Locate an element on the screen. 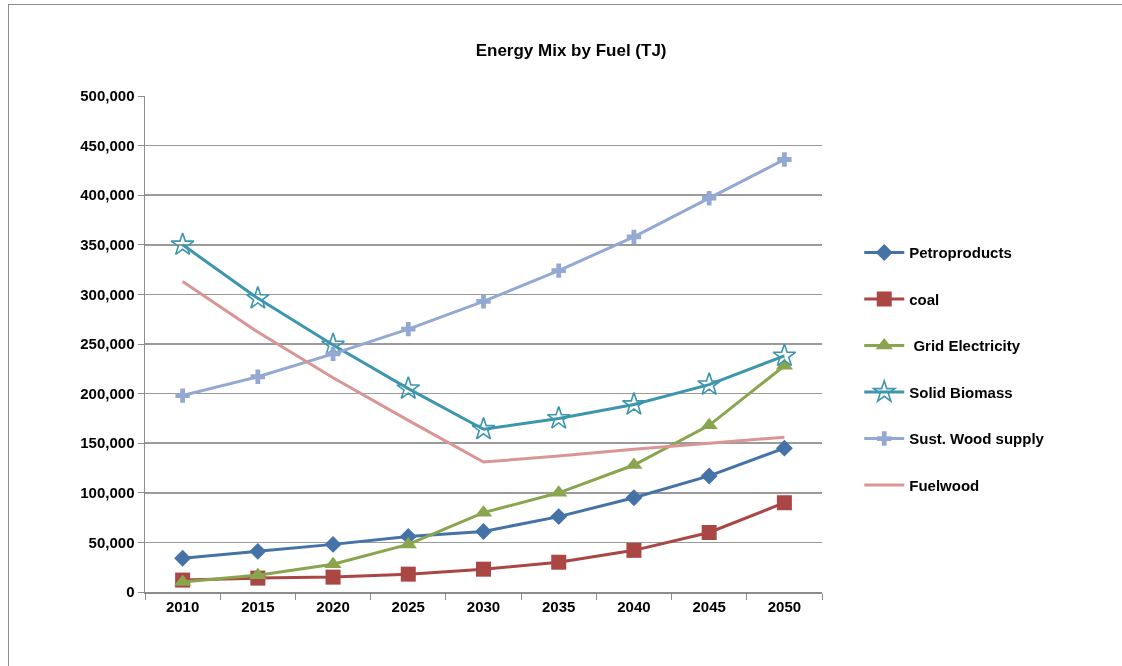 The width and height of the screenshot is (1122, 666). chart-title: Energy Mix by Fuel (TJ) is located at coordinates (571, 50).